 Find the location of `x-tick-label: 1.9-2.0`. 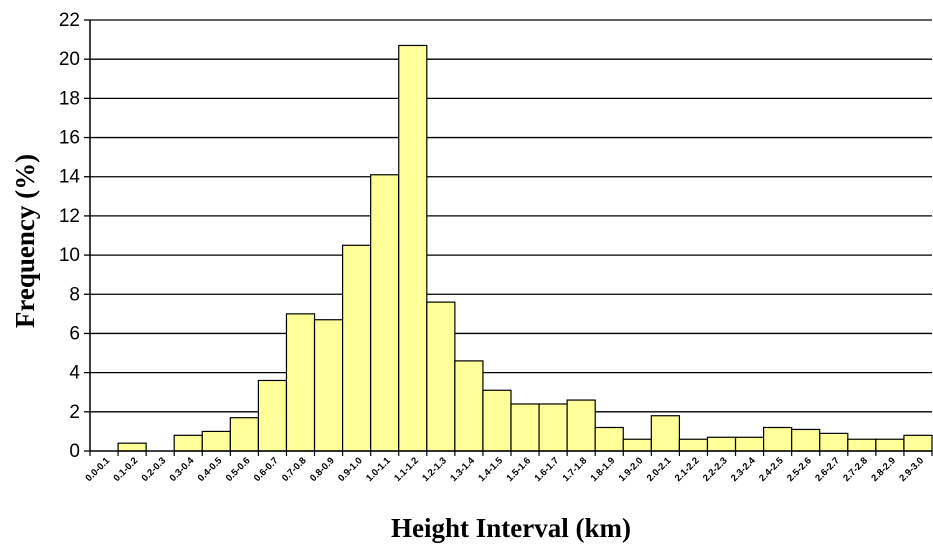

x-tick-label: 1.9-2.0 is located at coordinates (631, 469).